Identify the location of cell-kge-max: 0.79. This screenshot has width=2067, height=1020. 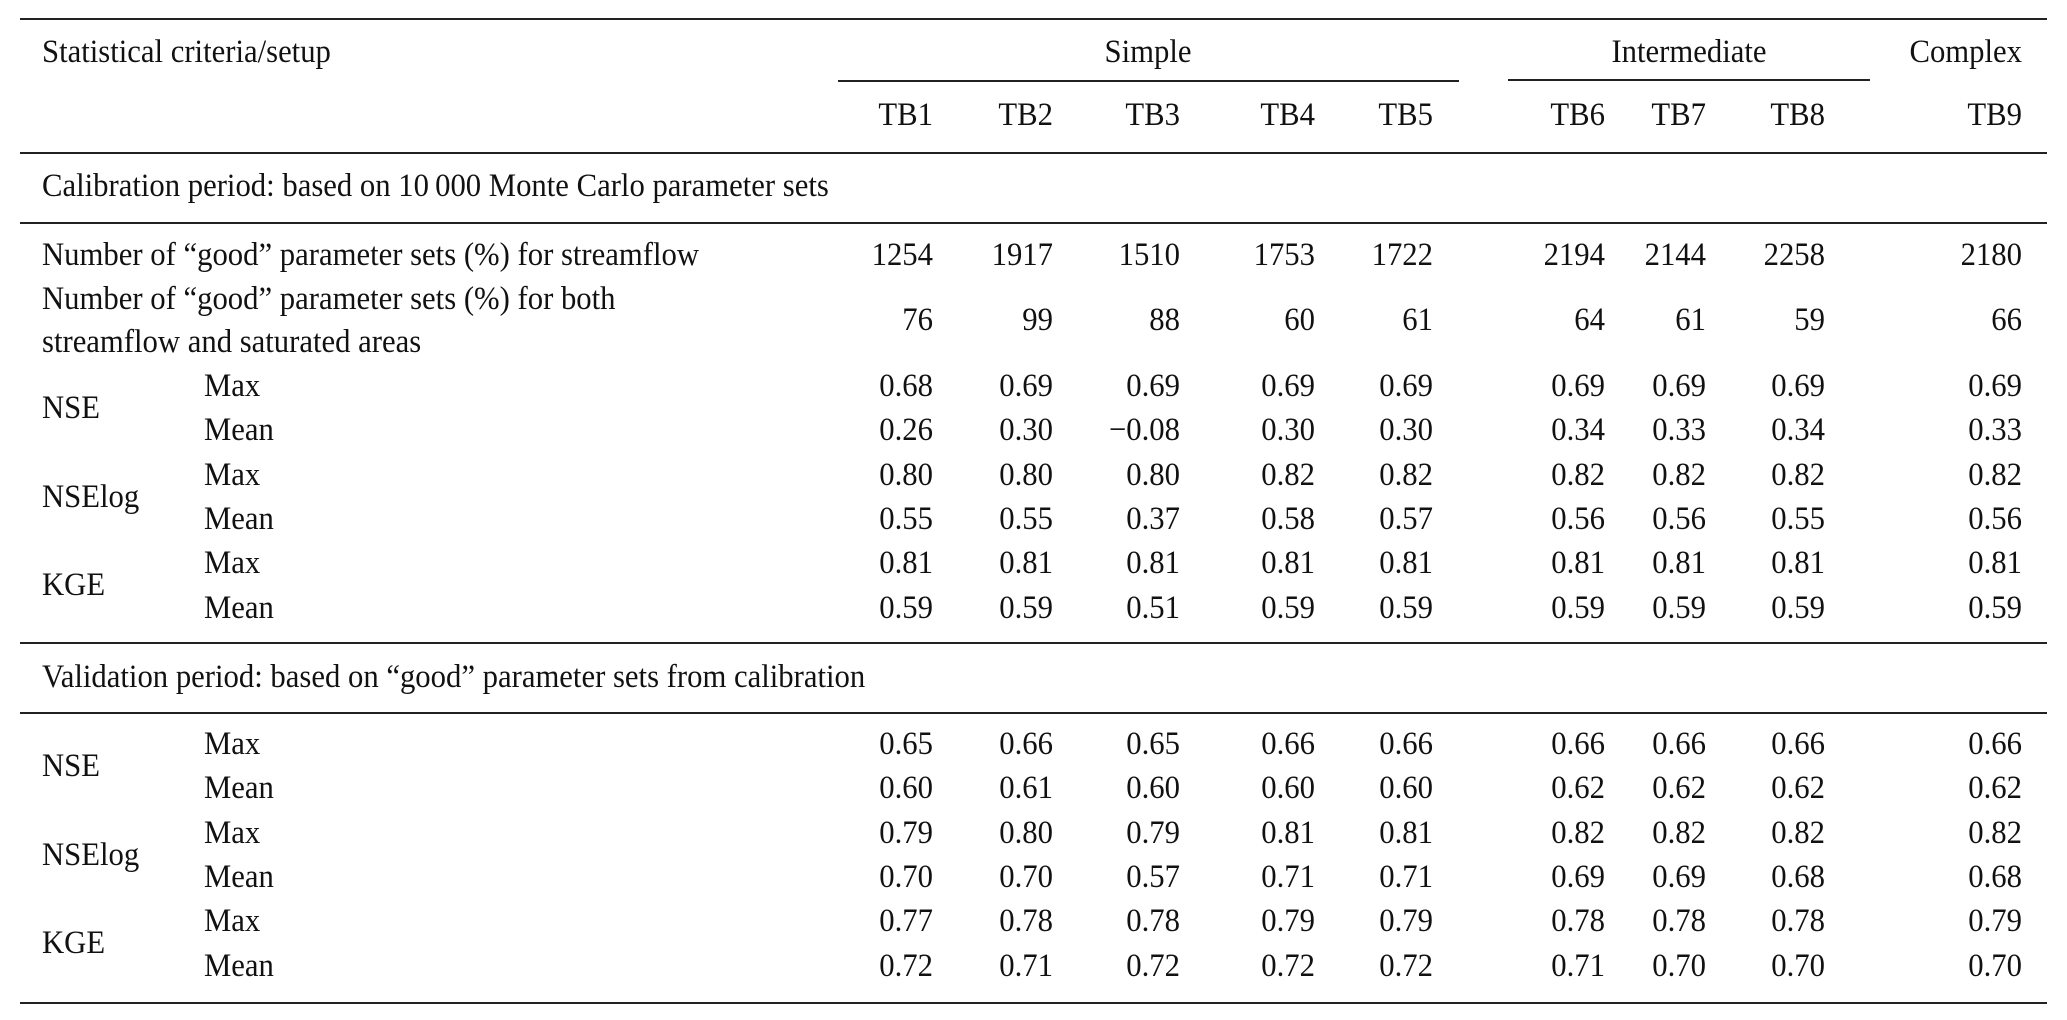
(1288, 921).